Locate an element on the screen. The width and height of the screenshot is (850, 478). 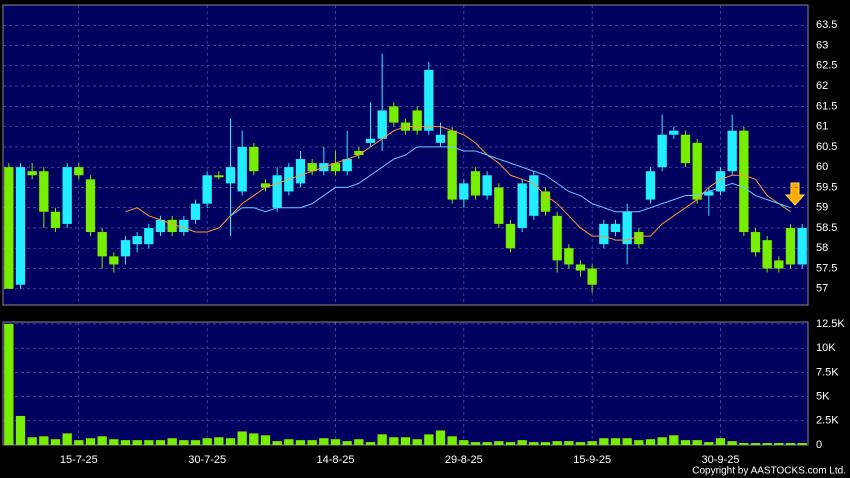
y-tick-label: 12.5K is located at coordinates (830, 324).